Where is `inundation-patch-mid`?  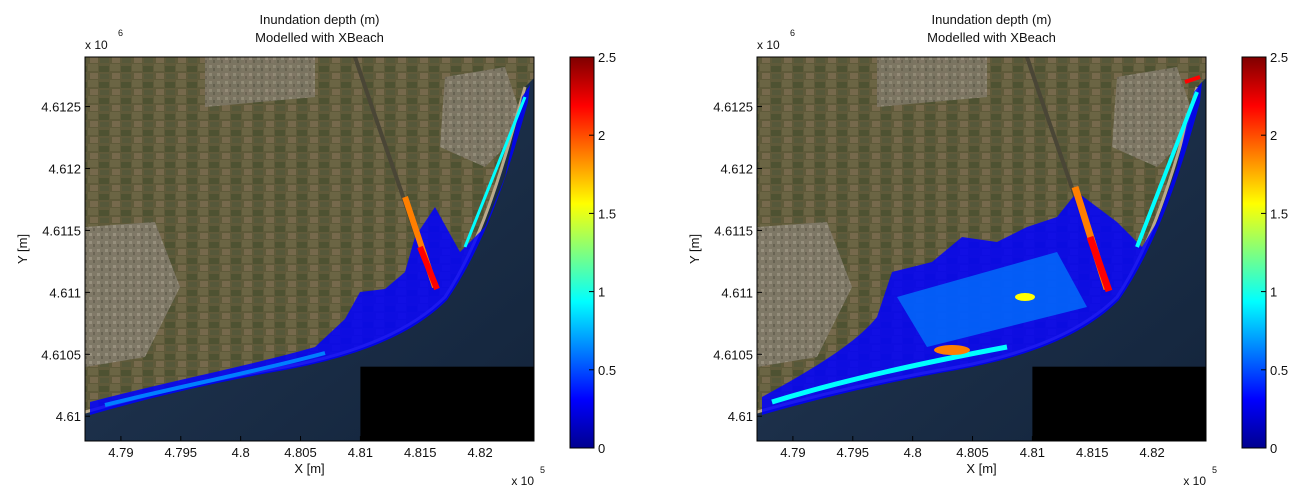
inundation-patch-mid is located at coordinates (992, 299).